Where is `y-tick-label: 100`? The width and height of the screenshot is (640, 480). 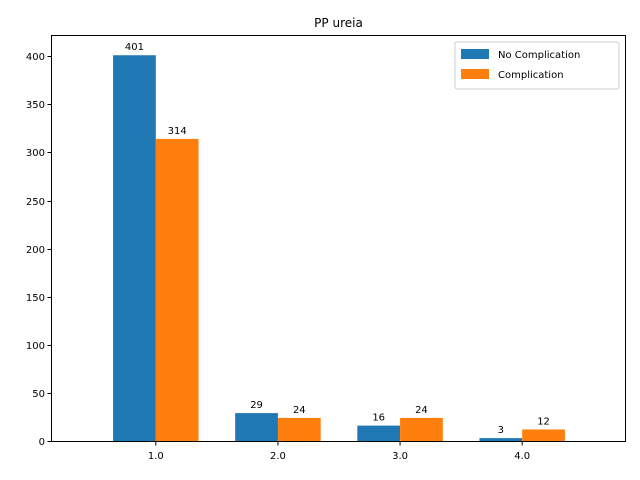
y-tick-label: 100 is located at coordinates (35, 346).